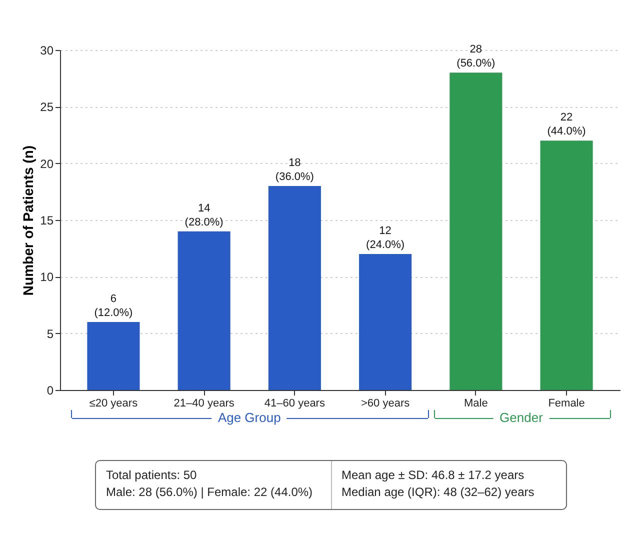 This screenshot has width=638, height=533. Describe the element at coordinates (113, 306) in the screenshot. I see `data-label: 6 (12.0%)` at that location.